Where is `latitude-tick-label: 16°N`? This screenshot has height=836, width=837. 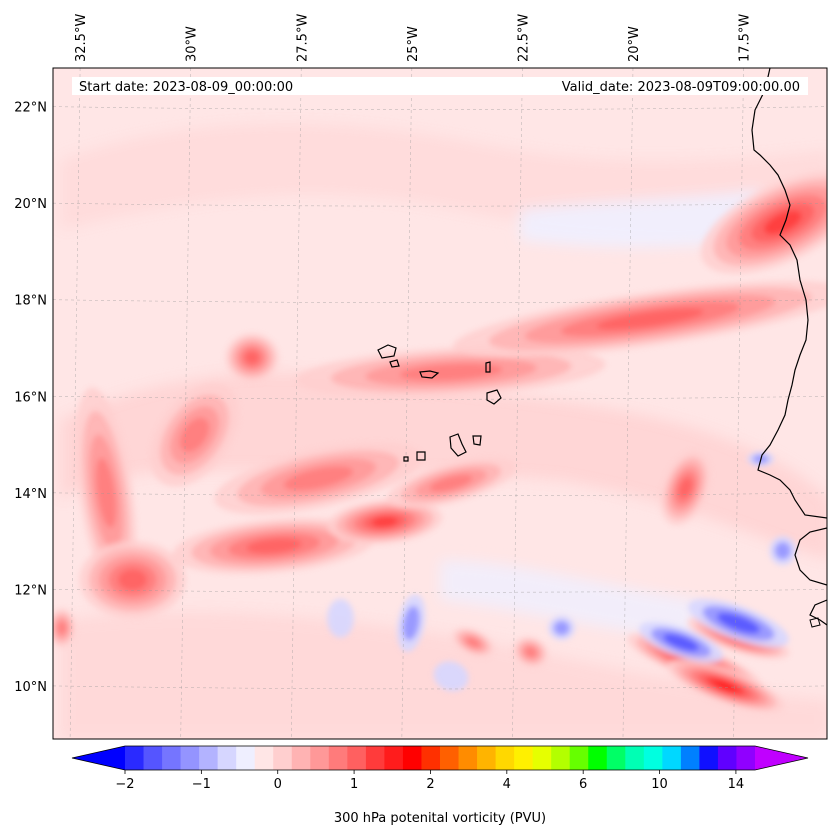
latitude-tick-label: 16°N is located at coordinates (30, 397).